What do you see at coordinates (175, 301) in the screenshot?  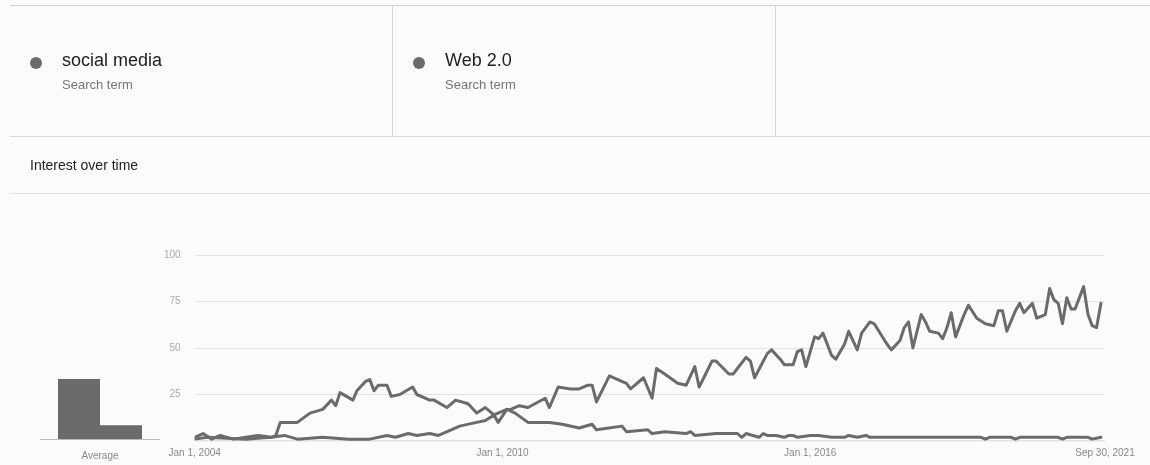 I see `y-tick-label: 75` at bounding box center [175, 301].